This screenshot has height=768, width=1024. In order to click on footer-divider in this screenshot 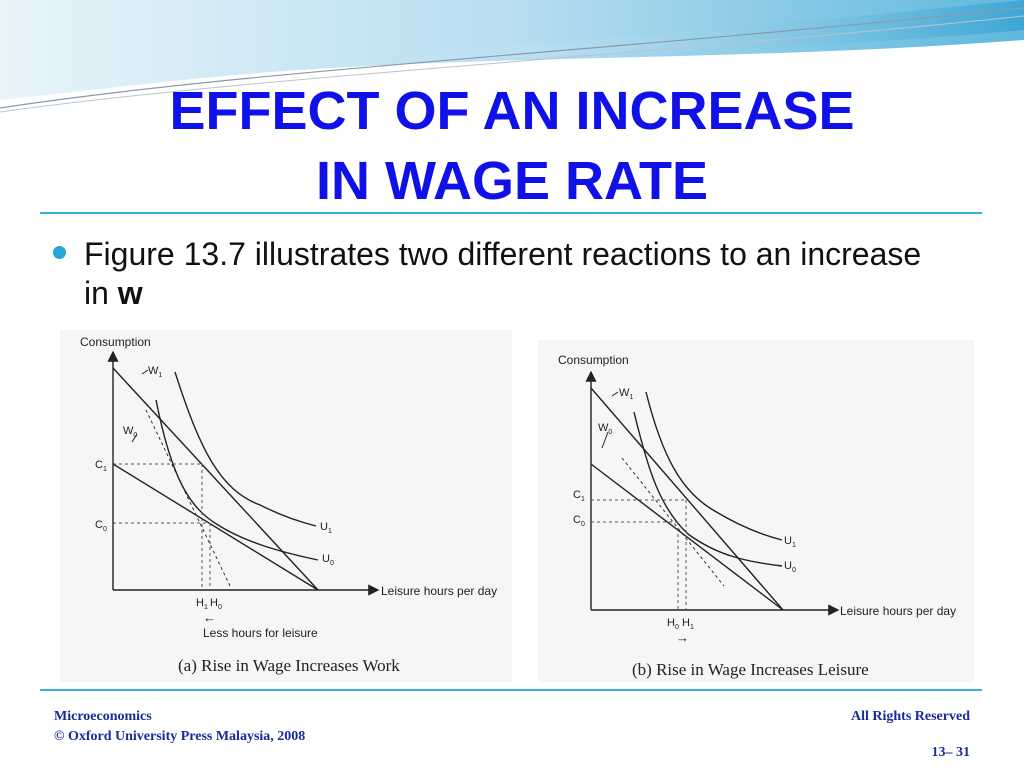, I will do `click(511, 690)`.